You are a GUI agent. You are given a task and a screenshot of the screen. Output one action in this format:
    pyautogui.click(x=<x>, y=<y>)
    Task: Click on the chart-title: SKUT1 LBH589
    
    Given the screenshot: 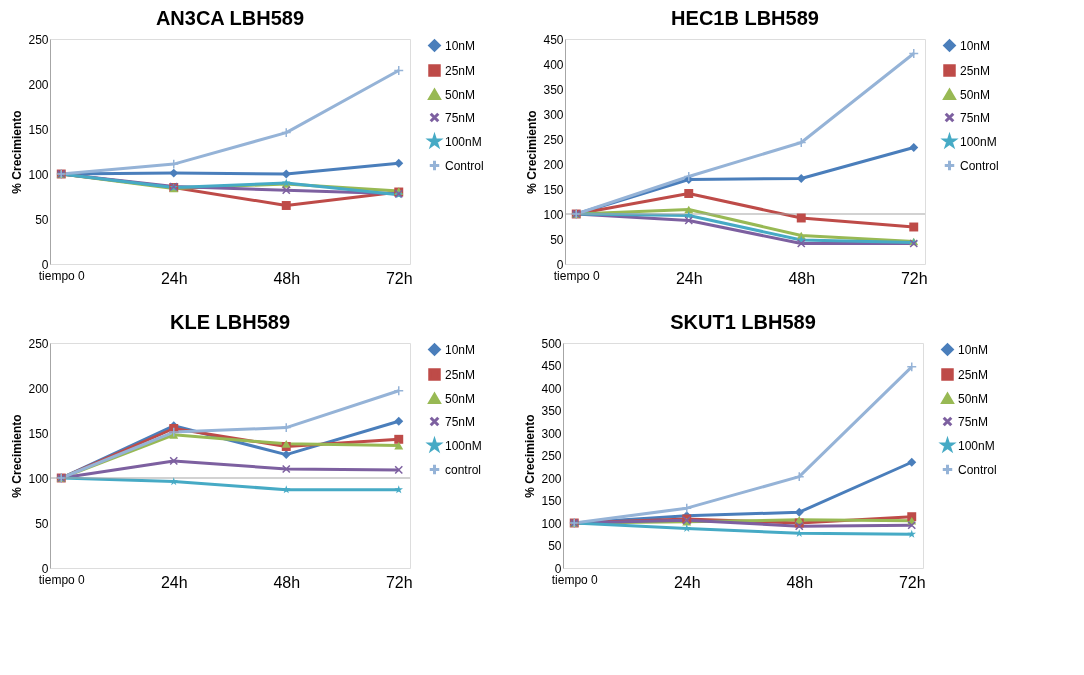 What is the action you would take?
    pyautogui.click(x=743, y=322)
    